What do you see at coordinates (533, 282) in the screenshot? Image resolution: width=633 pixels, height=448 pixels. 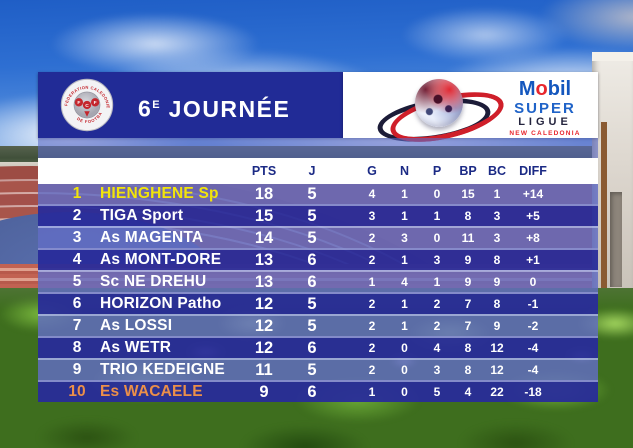 I see `cell-diff: 0` at bounding box center [533, 282].